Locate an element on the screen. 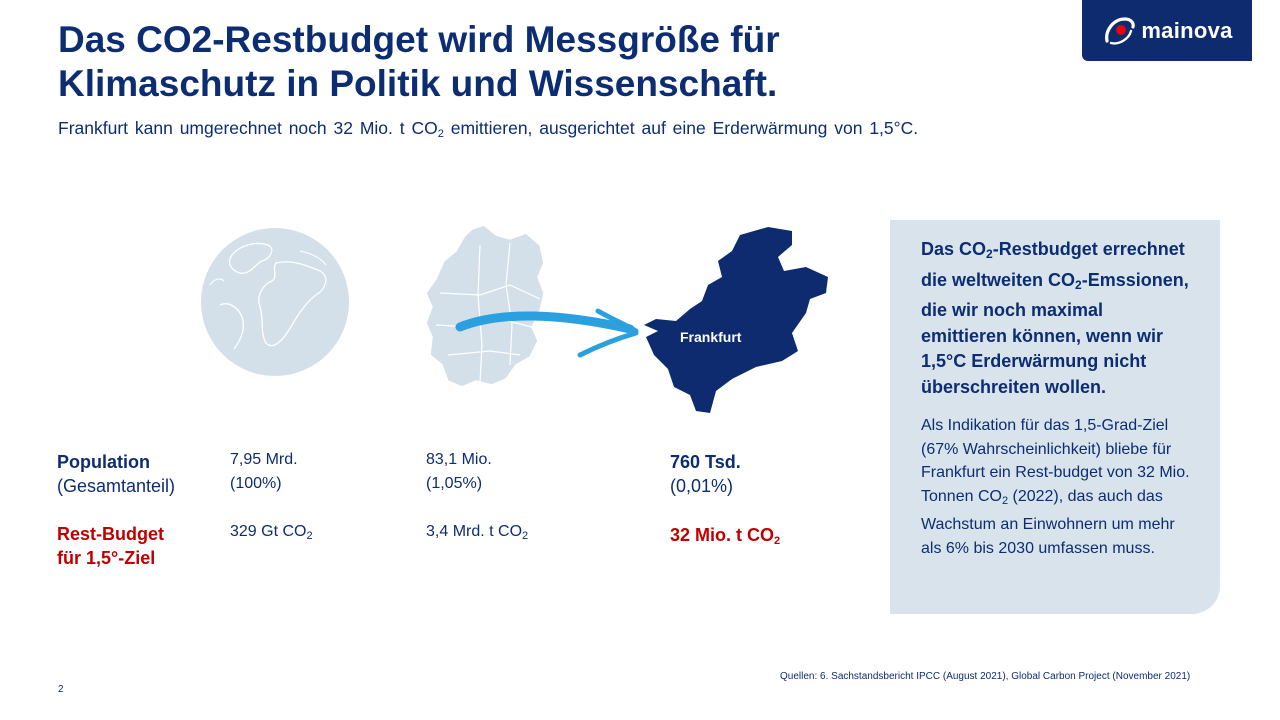  budget-label-line-2: für 1,5°-Ziel is located at coordinates (106, 558).